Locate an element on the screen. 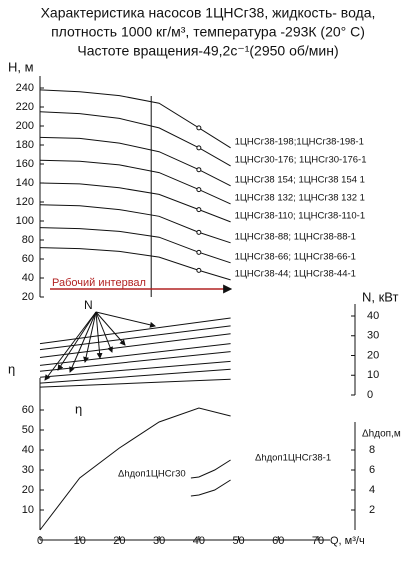  x-tick-label: 40 is located at coordinates (199, 541).